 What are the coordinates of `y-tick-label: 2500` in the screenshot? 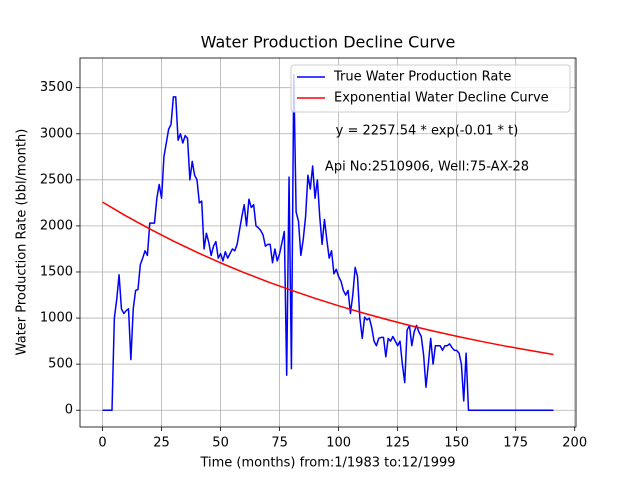 It's located at (56, 179).